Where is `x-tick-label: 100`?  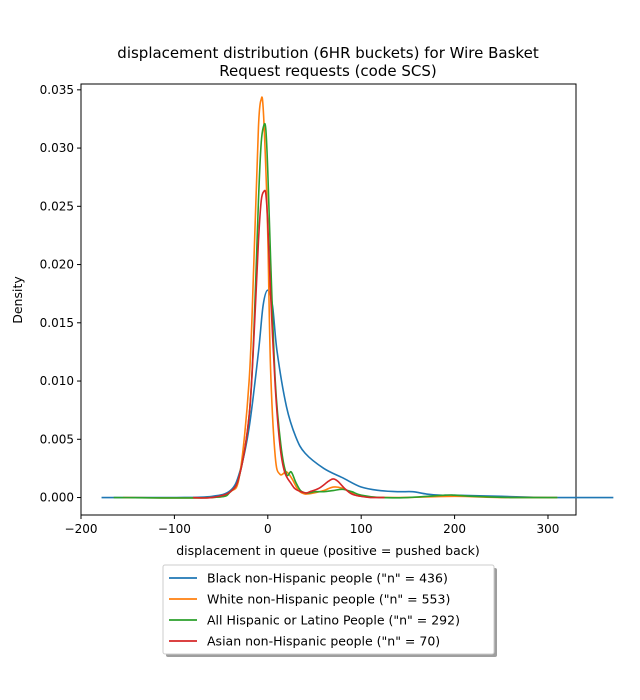 x-tick-label: 100 is located at coordinates (361, 529).